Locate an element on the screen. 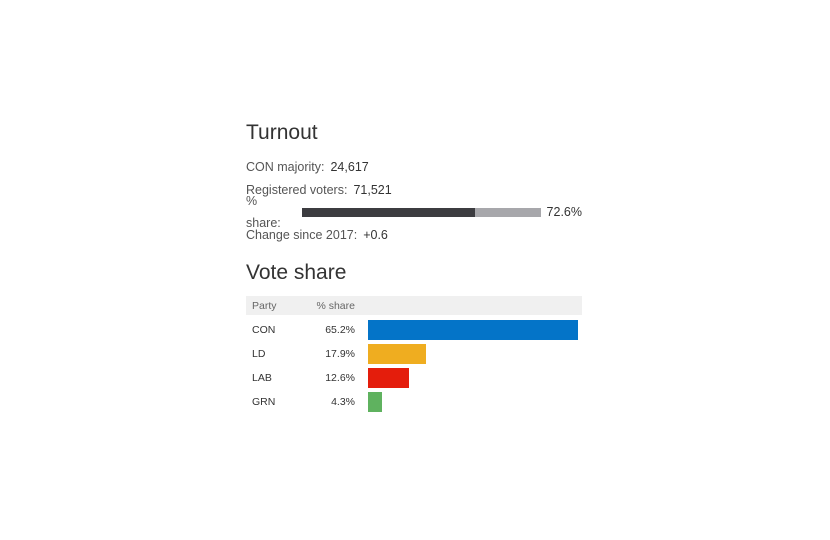 Image resolution: width=830 pixels, height=540 pixels. table-row: LD 17.9% is located at coordinates (414, 354).